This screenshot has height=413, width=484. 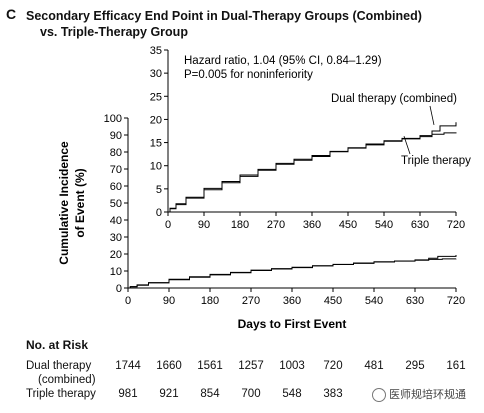 What do you see at coordinates (374, 366) in the screenshot?
I see `risk-value: 481` at bounding box center [374, 366].